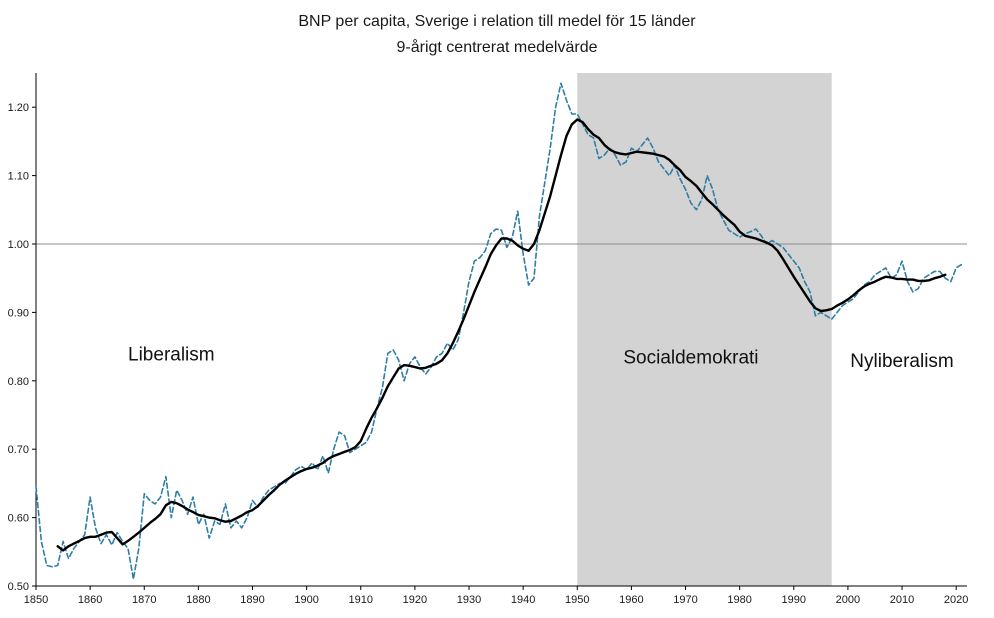 This screenshot has height=618, width=994. Describe the element at coordinates (523, 600) in the screenshot. I see `x-tick-label: 1940` at that location.